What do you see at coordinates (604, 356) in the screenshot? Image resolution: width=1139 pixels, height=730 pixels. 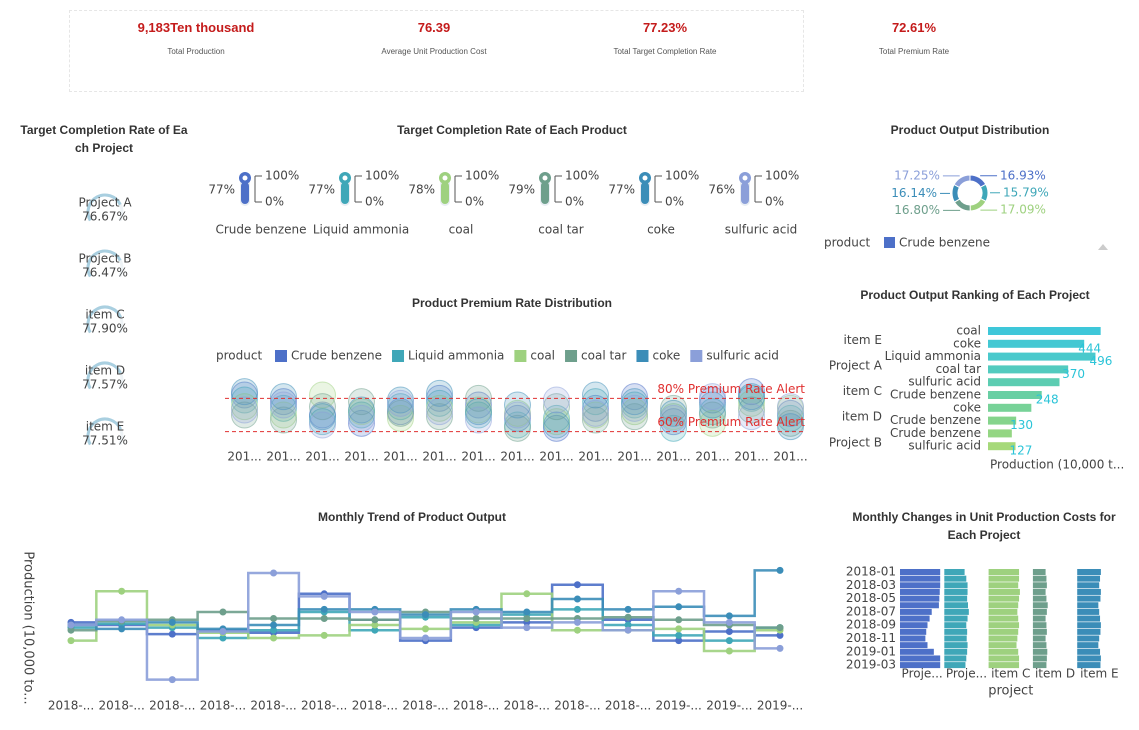 I see `legend-label: coal tar` at bounding box center [604, 356].